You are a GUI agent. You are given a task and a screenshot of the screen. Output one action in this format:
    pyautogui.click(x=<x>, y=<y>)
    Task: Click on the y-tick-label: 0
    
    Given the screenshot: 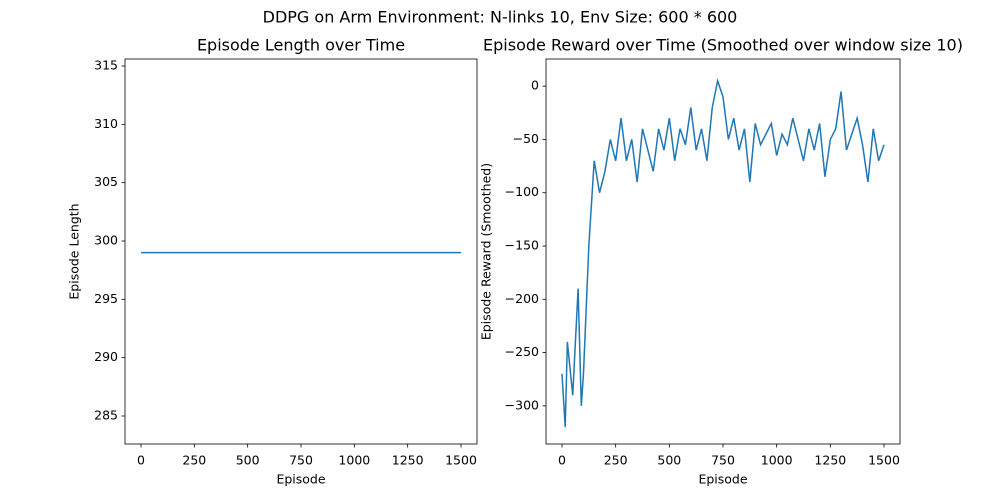 What is the action you would take?
    pyautogui.click(x=535, y=85)
    